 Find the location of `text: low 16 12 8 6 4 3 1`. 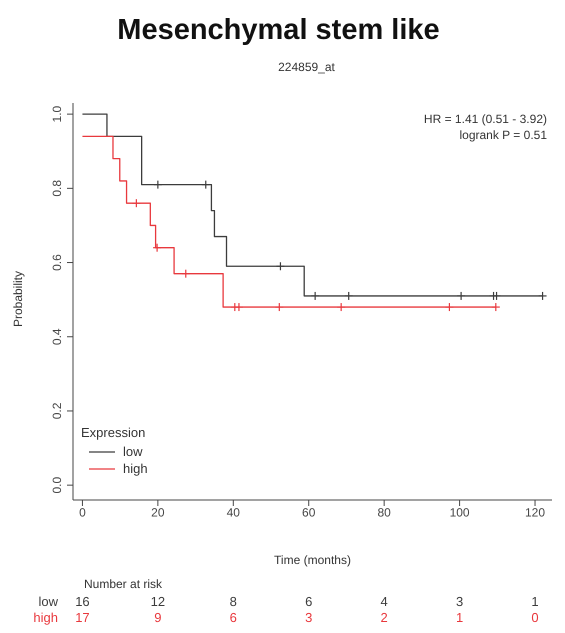

text: low 16 12 8 6 4 3 1 is located at coordinates (288, 601).